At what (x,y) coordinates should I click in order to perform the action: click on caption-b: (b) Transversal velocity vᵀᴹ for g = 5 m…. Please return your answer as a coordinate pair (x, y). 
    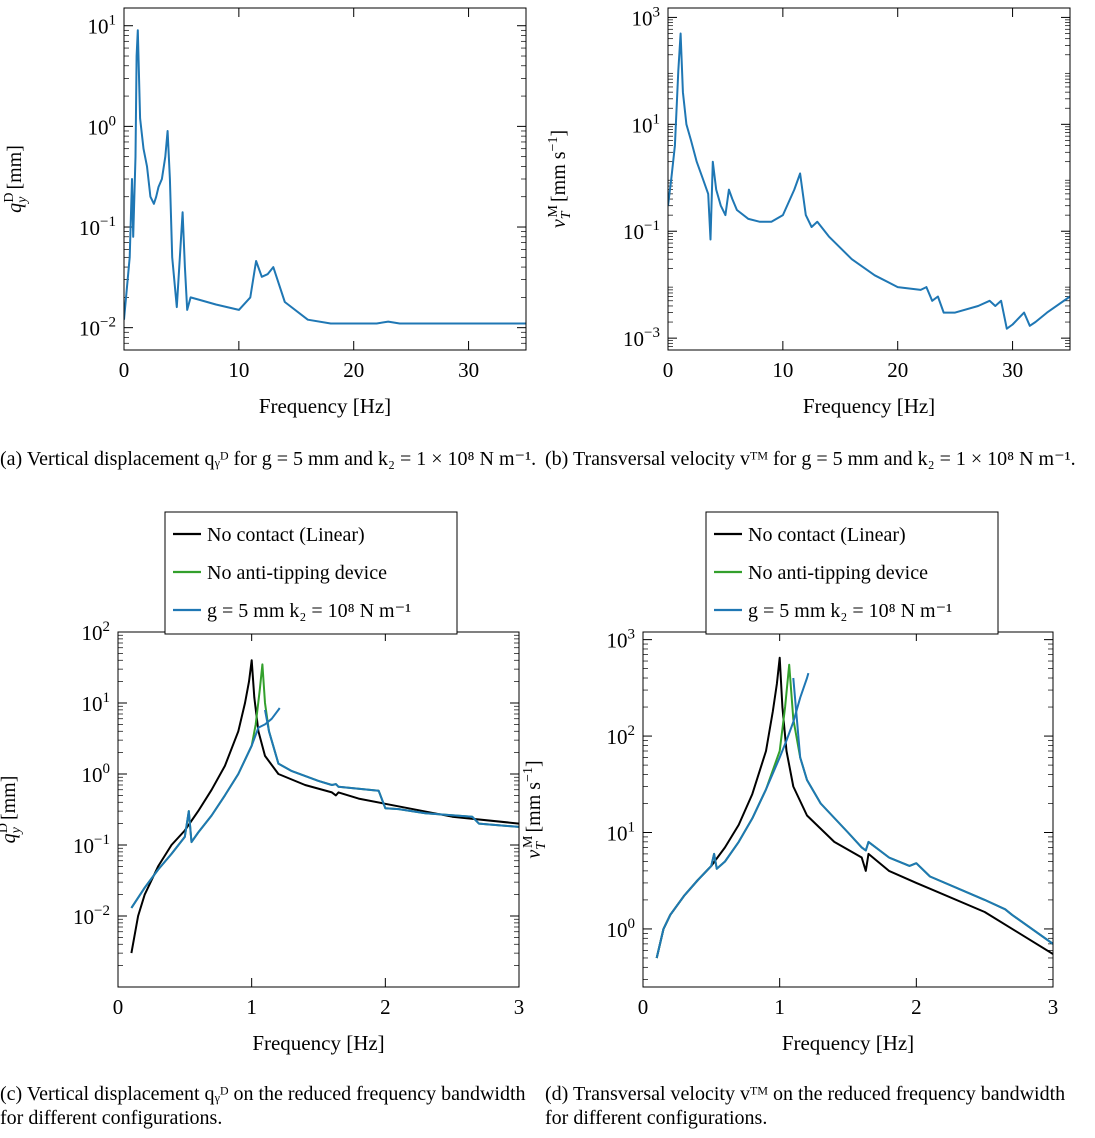
    Looking at the image, I should click on (819, 459).